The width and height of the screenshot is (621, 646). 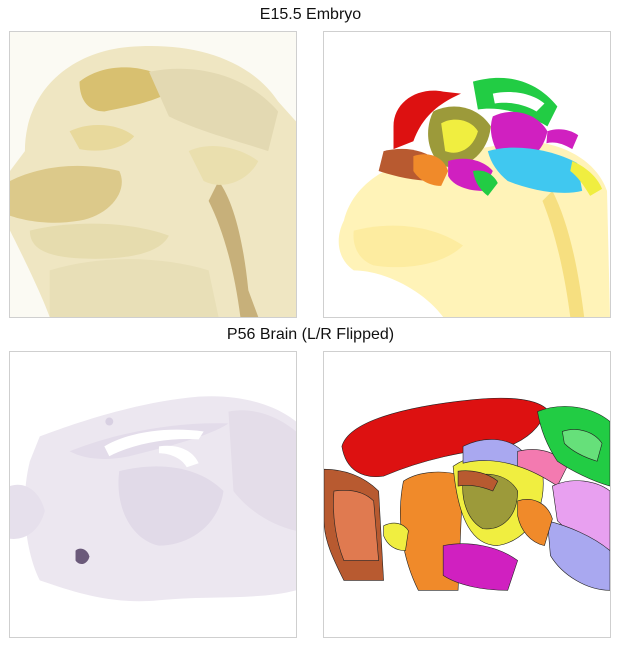 What do you see at coordinates (310, 334) in the screenshot?
I see `section-title-p56: P56 Brain (L/R Flipped)` at bounding box center [310, 334].